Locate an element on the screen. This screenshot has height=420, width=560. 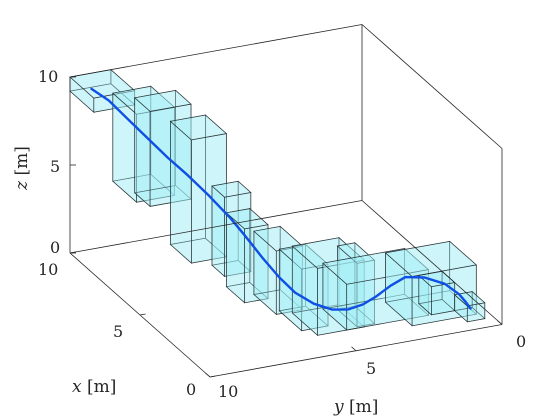
y-tick-label-10: 10 is located at coordinates (228, 391).